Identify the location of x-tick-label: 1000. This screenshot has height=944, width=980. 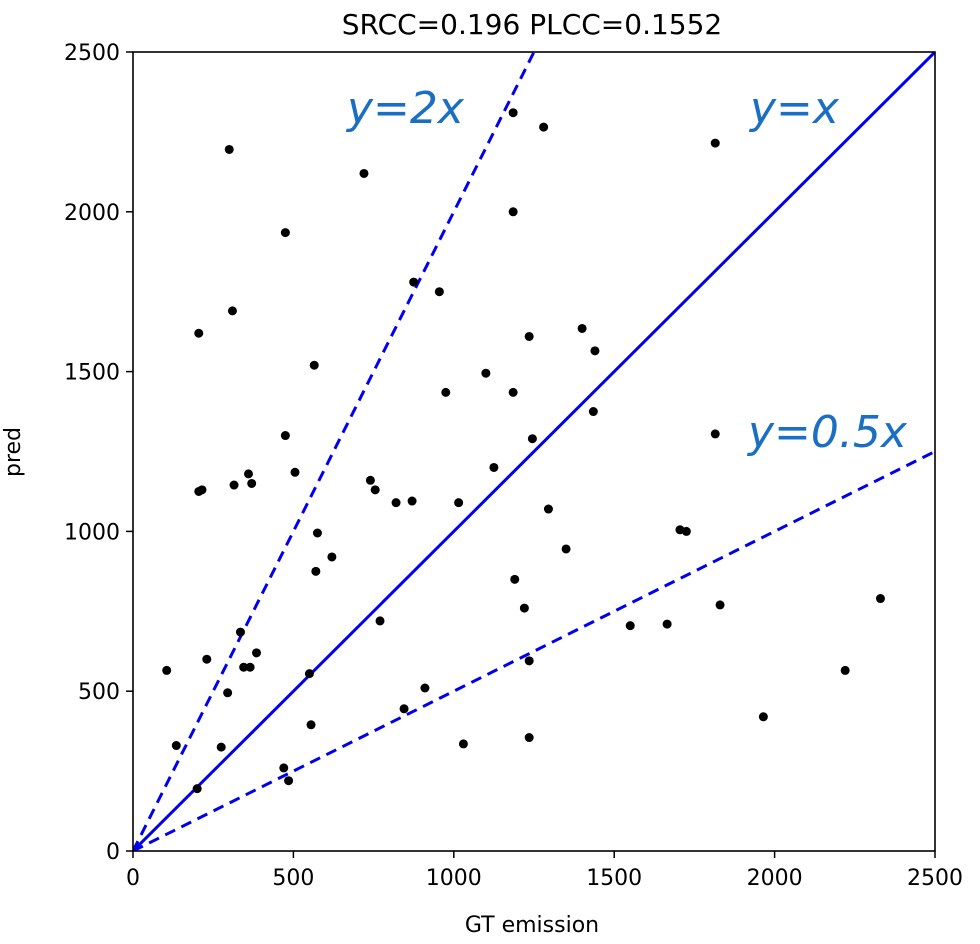
(454, 878).